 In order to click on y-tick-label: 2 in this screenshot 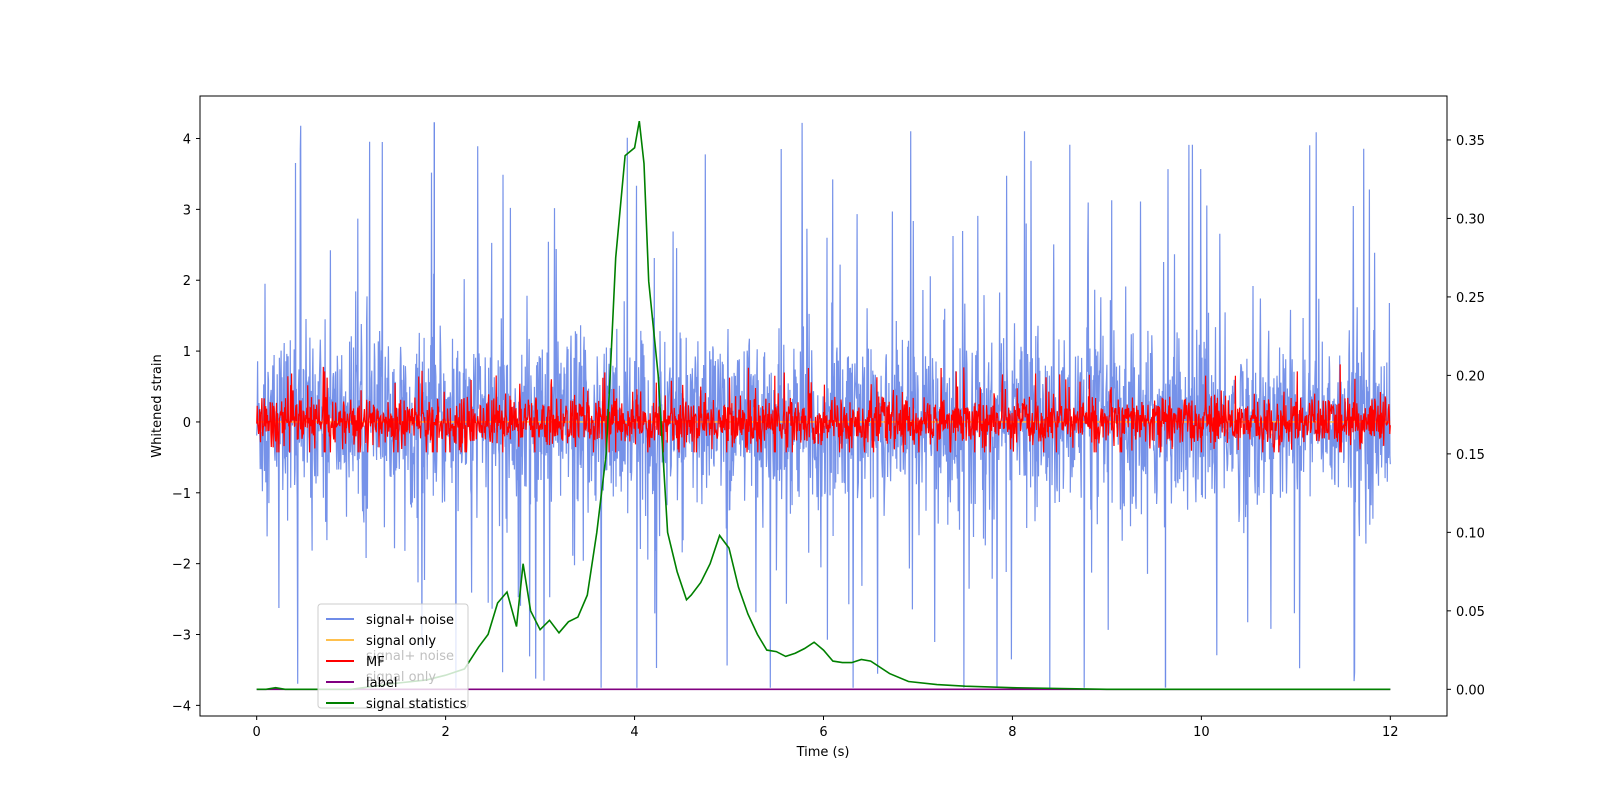, I will do `click(187, 281)`.